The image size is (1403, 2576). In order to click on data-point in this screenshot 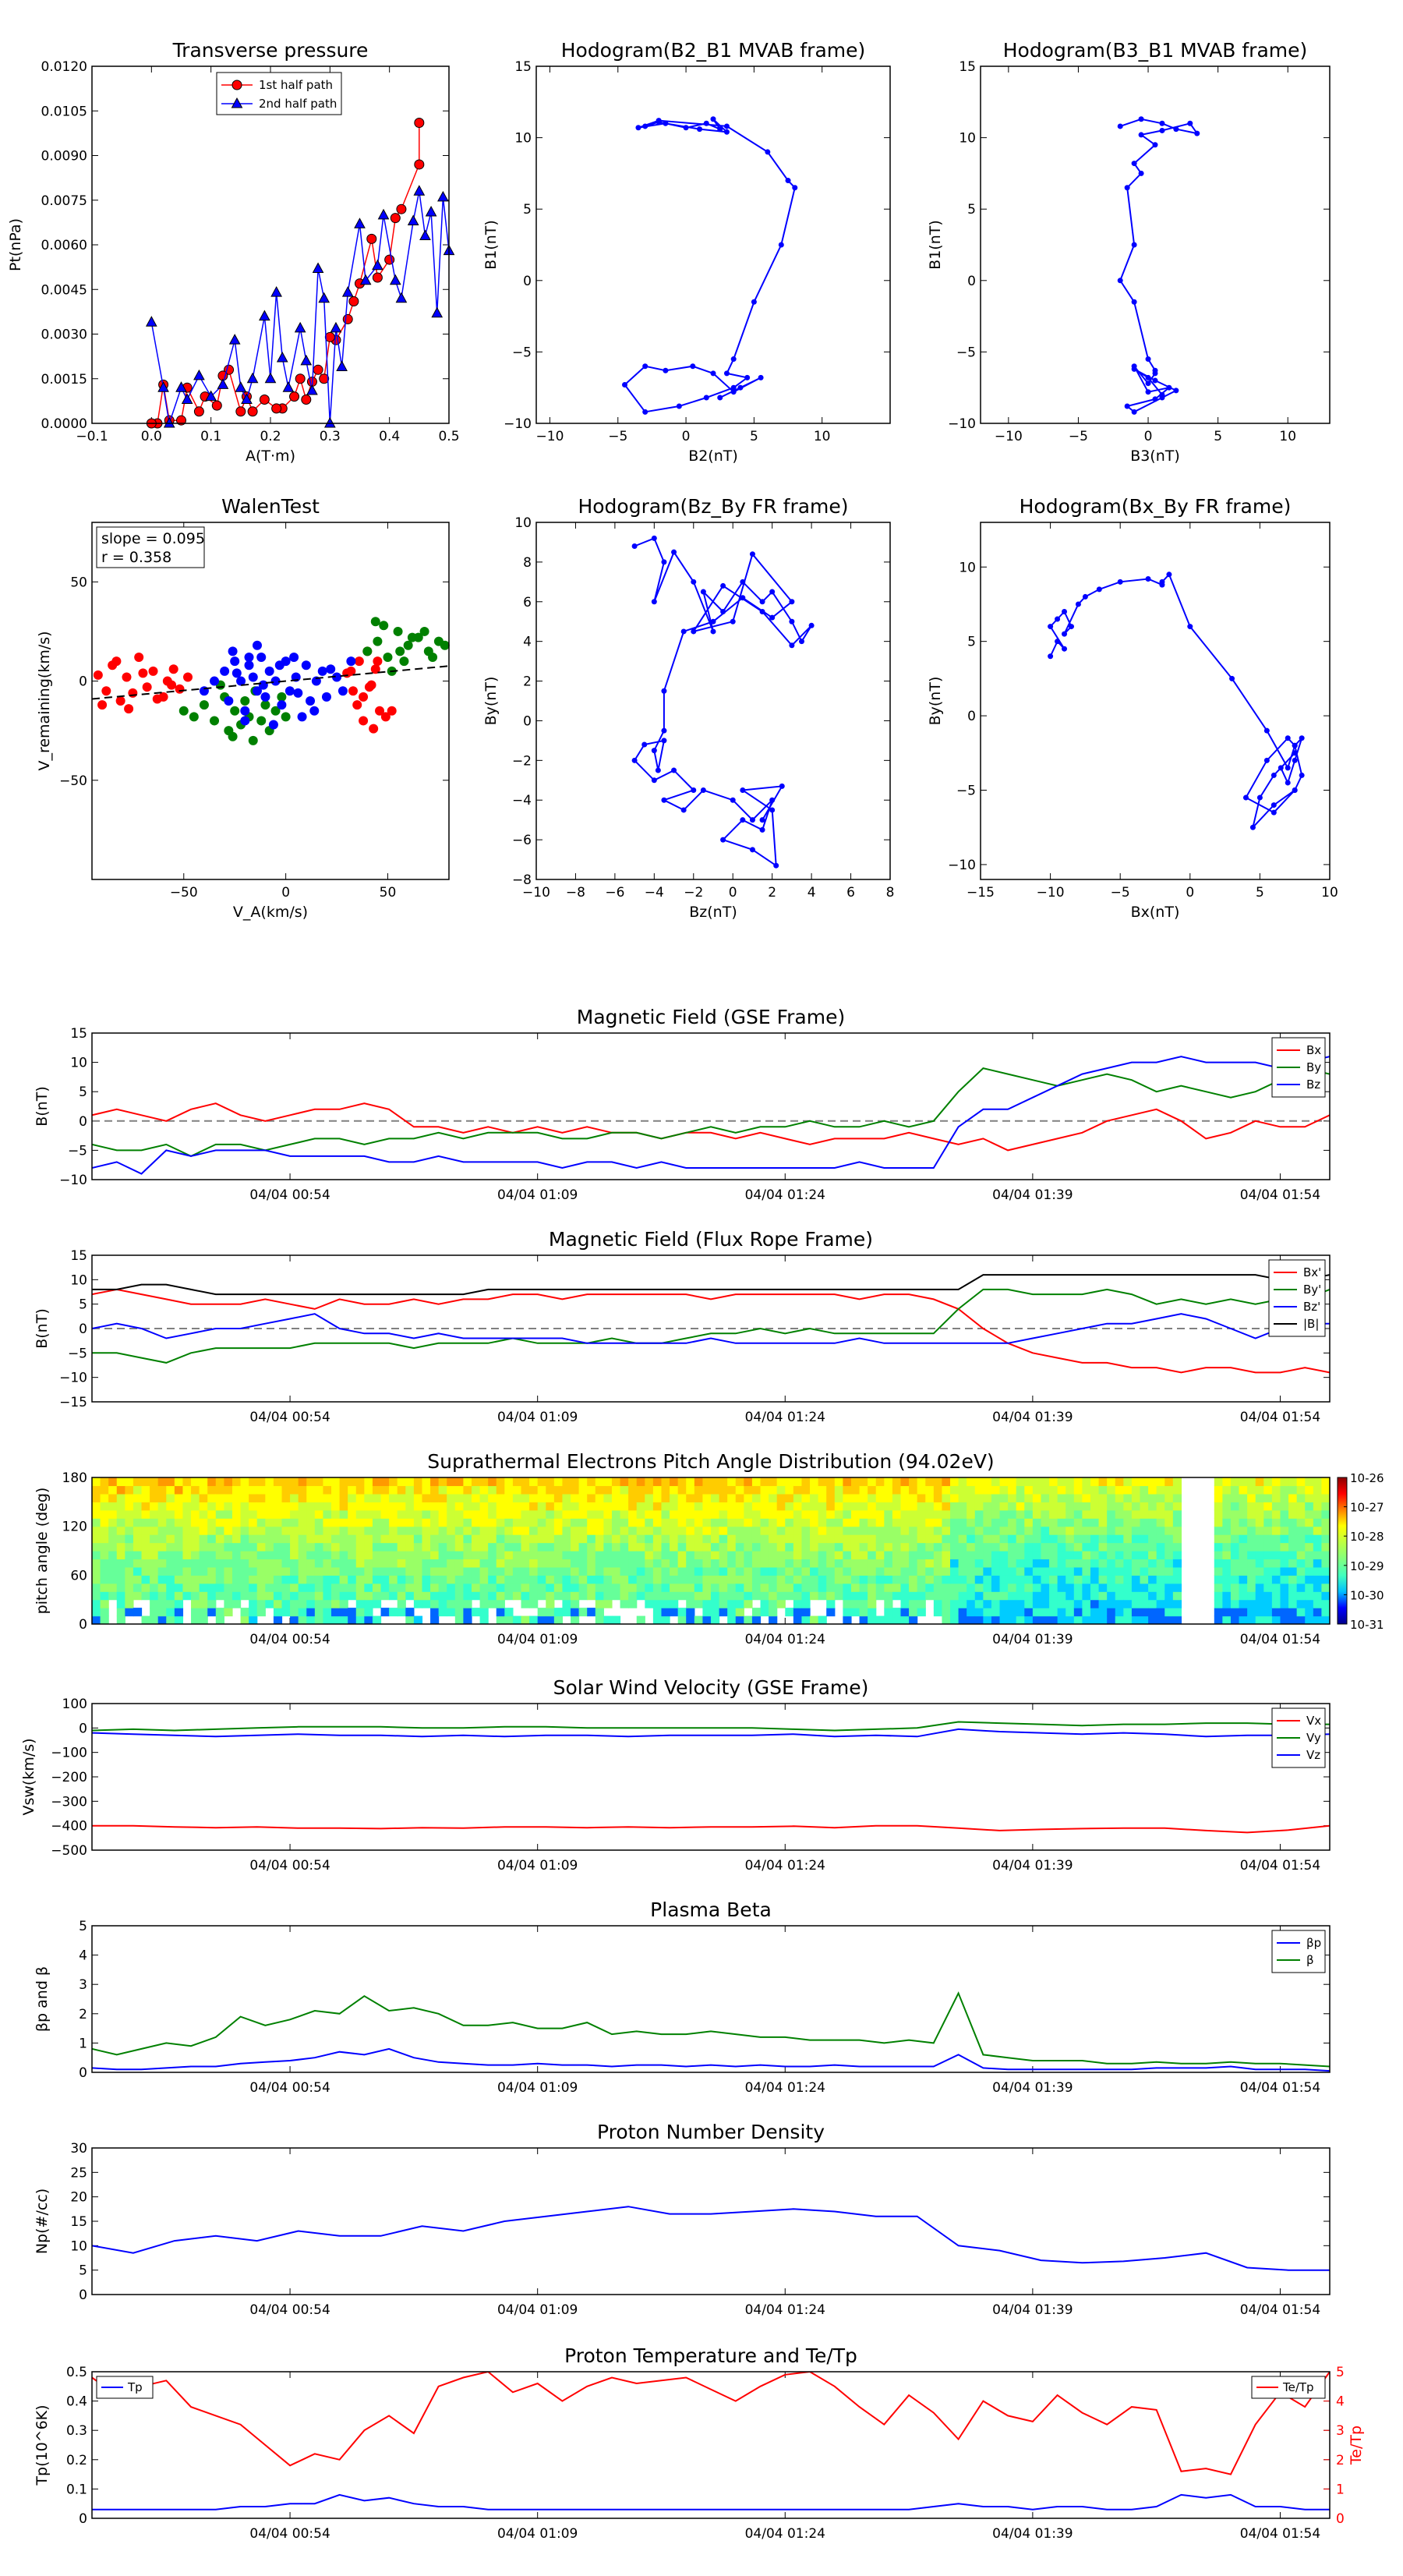, I will do `click(425, 235)`.